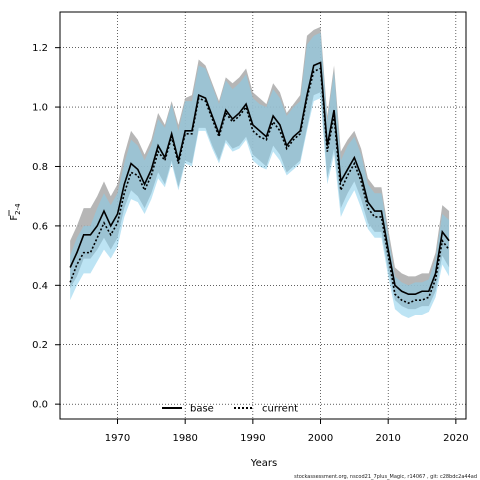 The image size is (480, 480). I want to click on x-tick-label: 2000, so click(320, 438).